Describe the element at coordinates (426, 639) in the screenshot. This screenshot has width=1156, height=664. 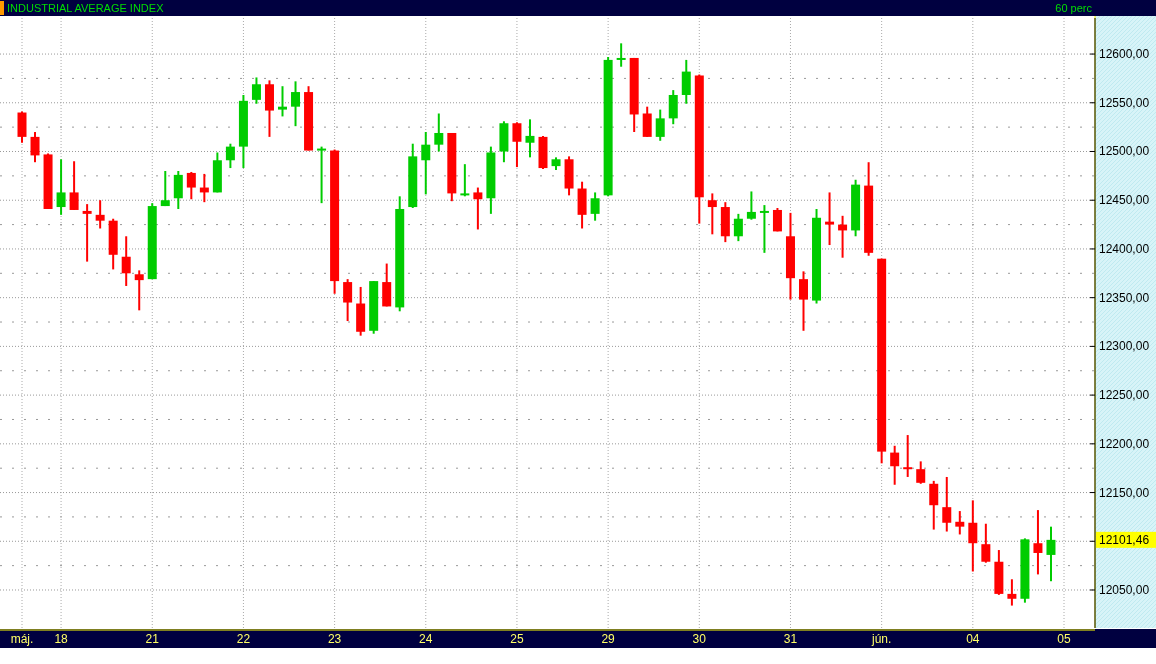
I see `x-tick-label: 24` at that location.